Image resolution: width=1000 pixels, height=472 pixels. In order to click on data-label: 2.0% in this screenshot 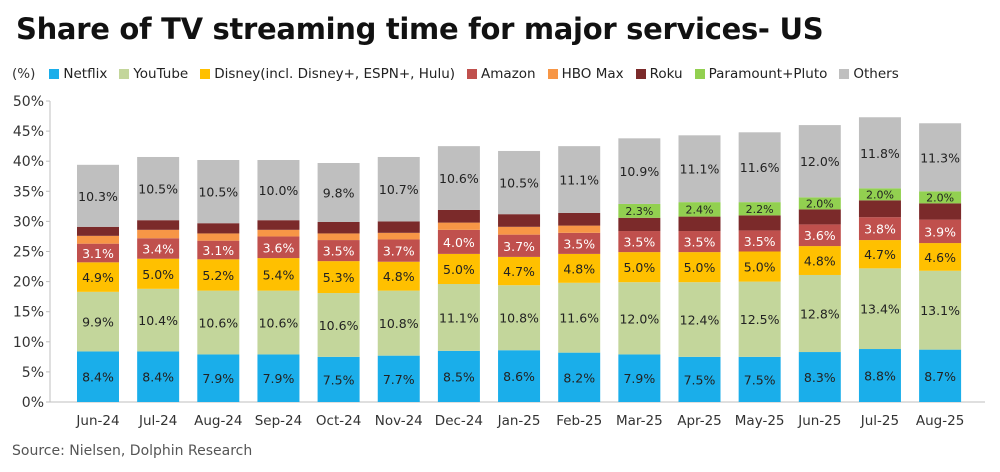, I will do `click(820, 203)`.